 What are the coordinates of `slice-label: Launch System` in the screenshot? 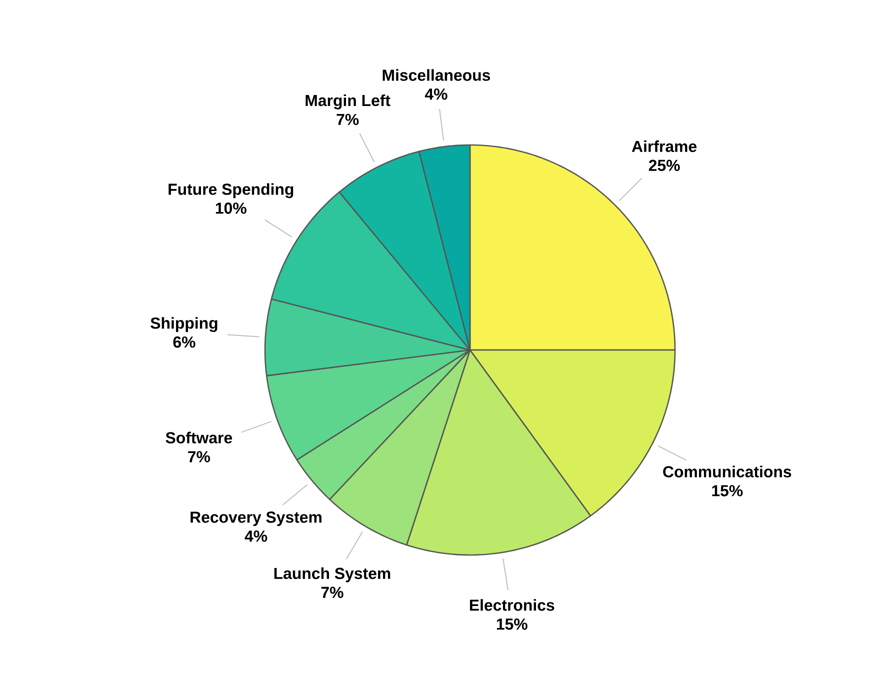 It's located at (332, 574).